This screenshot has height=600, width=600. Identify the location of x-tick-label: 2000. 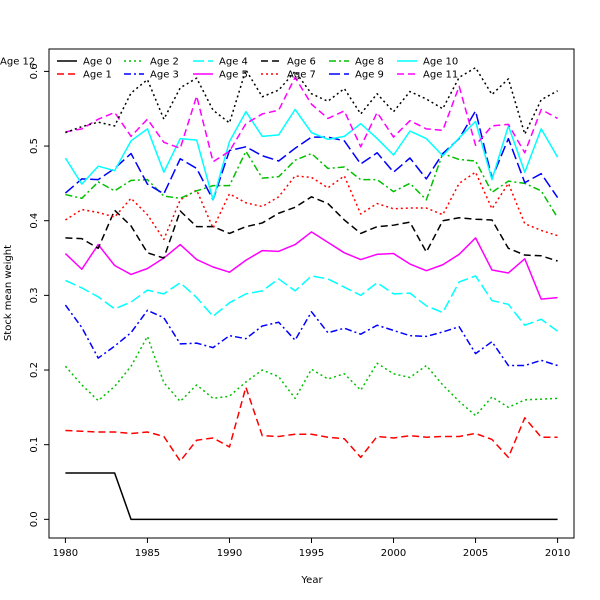
(393, 553).